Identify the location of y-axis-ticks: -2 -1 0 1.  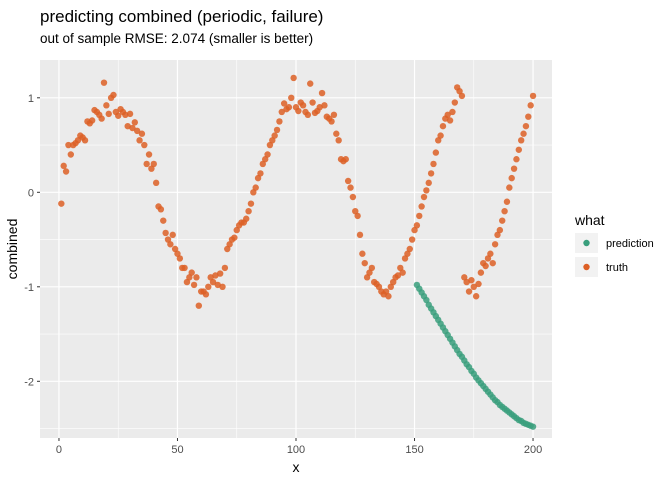
(32, 240).